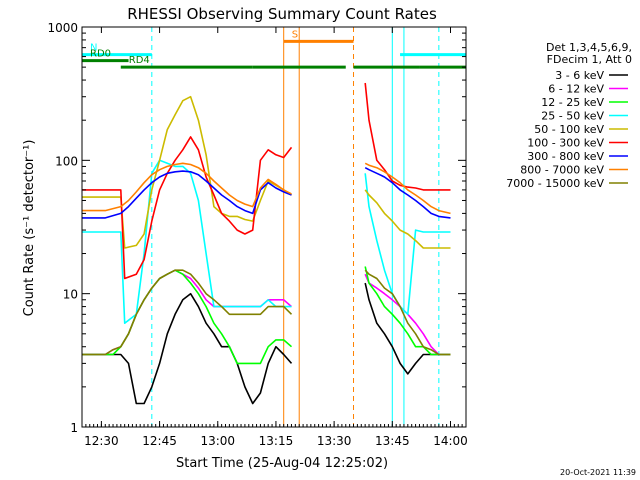 The height and width of the screenshot is (480, 640). I want to click on legend-entry-label: 800 - 7000 keV, so click(562, 170).